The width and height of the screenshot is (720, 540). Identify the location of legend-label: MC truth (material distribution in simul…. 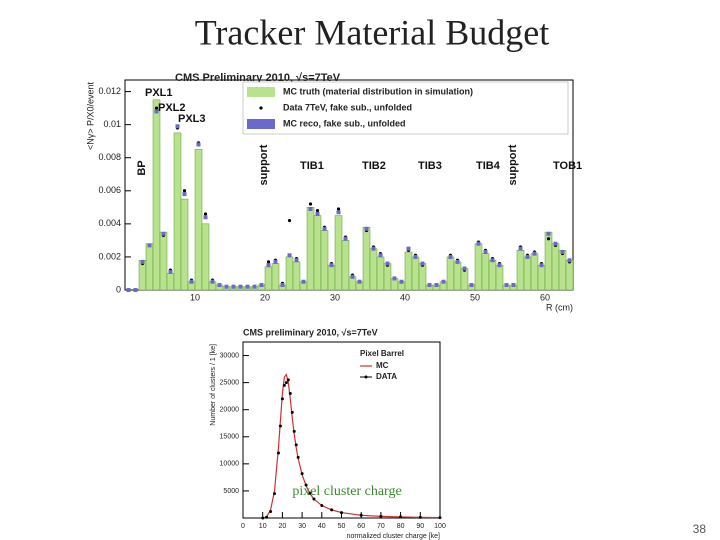
(378, 91).